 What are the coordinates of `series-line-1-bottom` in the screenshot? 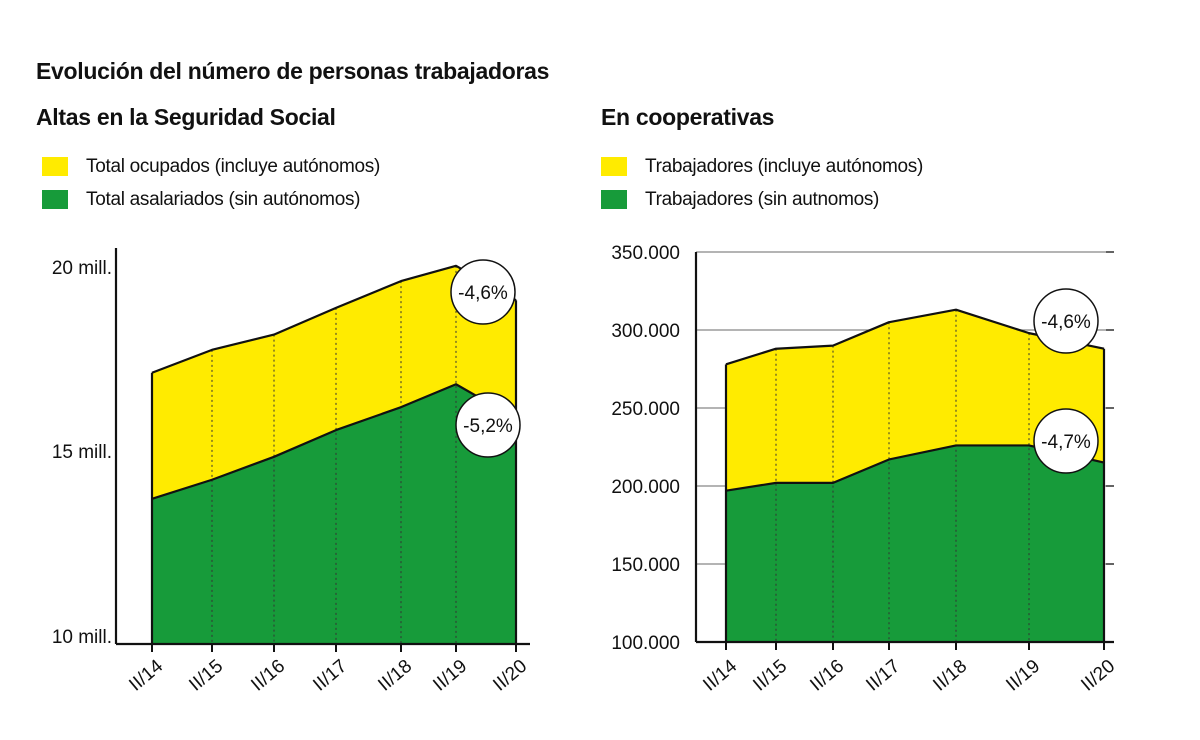 It's located at (915, 468).